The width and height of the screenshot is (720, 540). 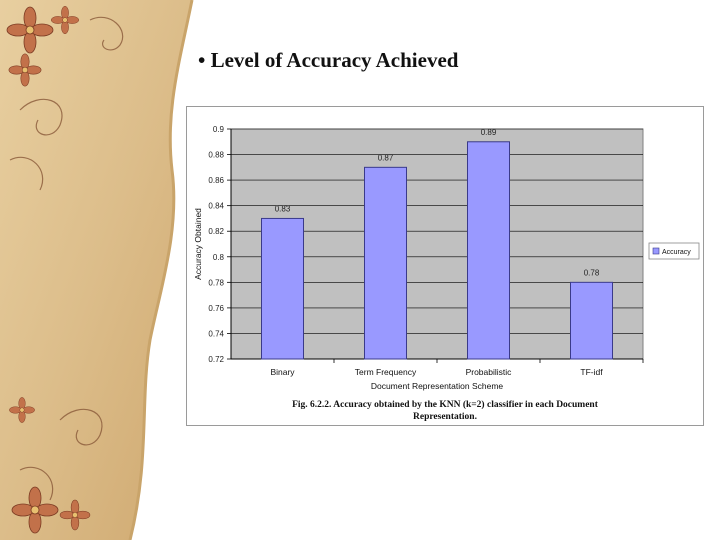 I want to click on y-tick-label: 0.72, so click(x=216, y=359).